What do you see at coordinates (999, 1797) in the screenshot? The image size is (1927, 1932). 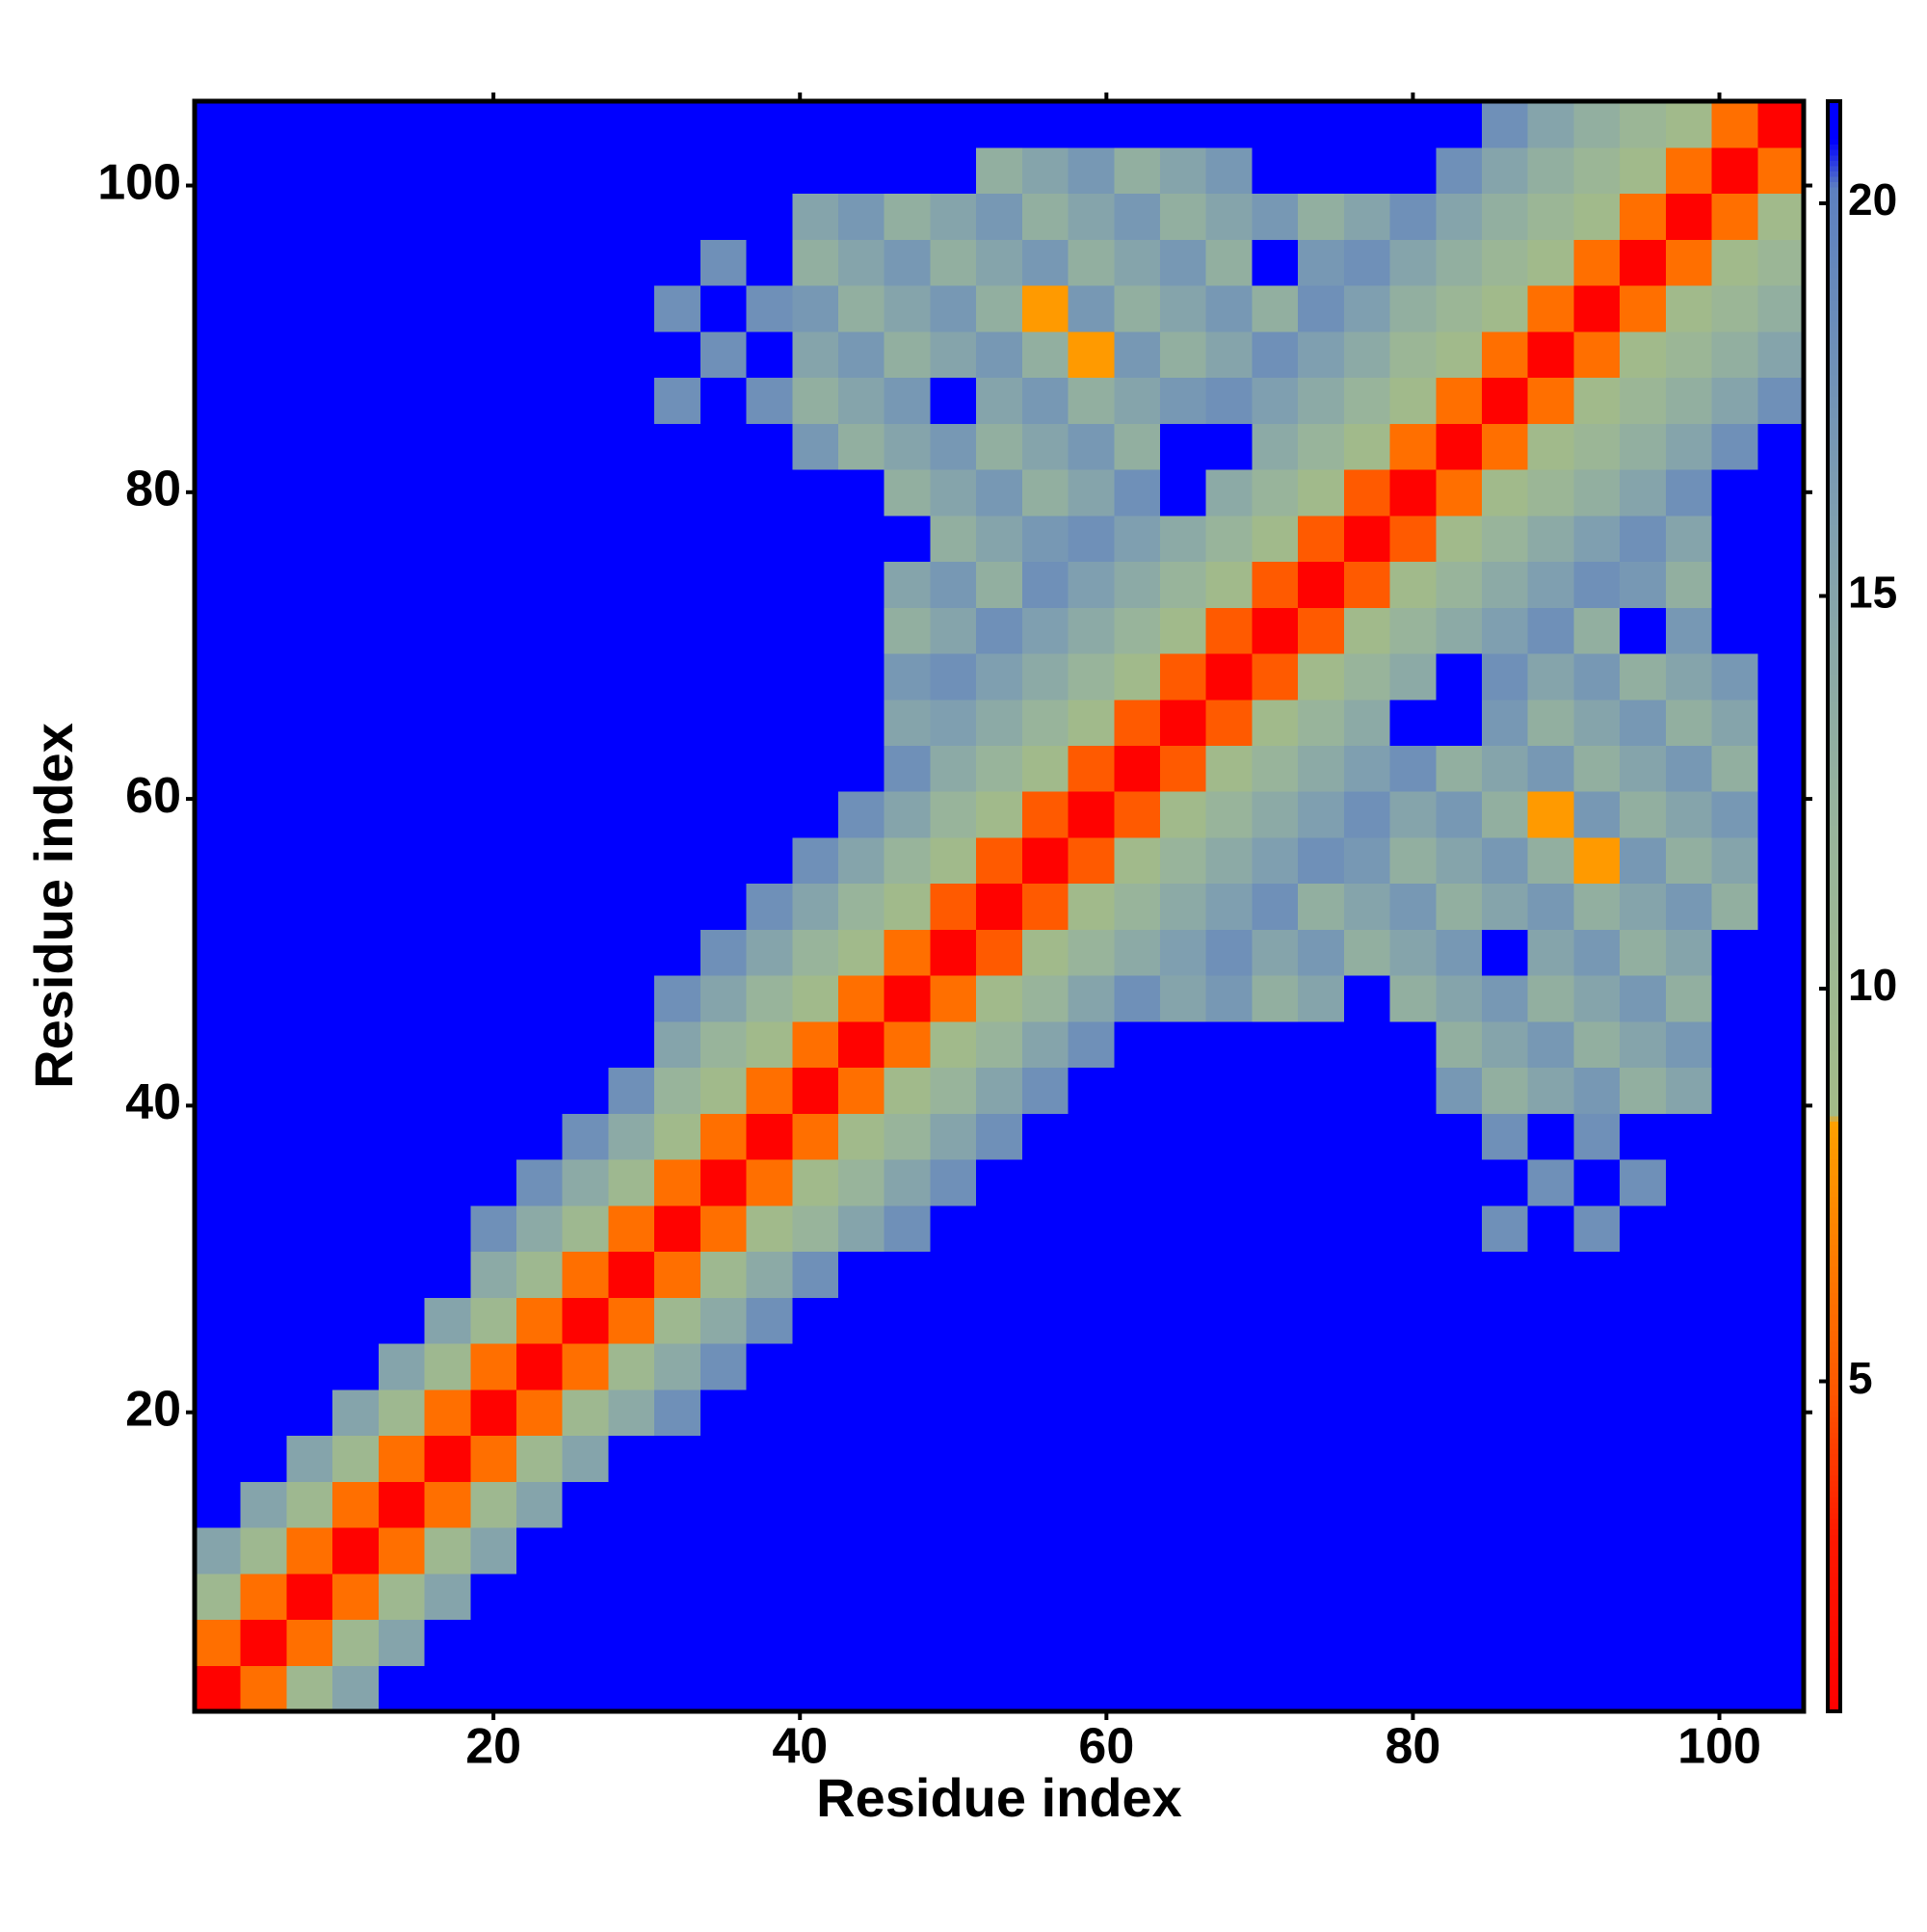 I see `x-axis-label: Residue index` at bounding box center [999, 1797].